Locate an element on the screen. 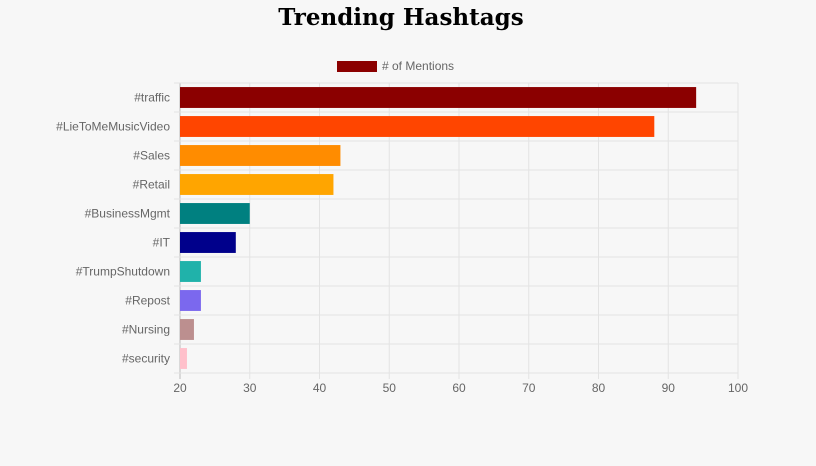 Image resolution: width=816 pixels, height=466 pixels. legend: # of Mentions is located at coordinates (395, 66).